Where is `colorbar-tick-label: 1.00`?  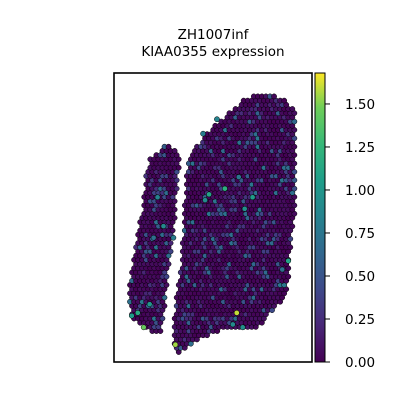 colorbar-tick-label: 1.00 is located at coordinates (360, 191).